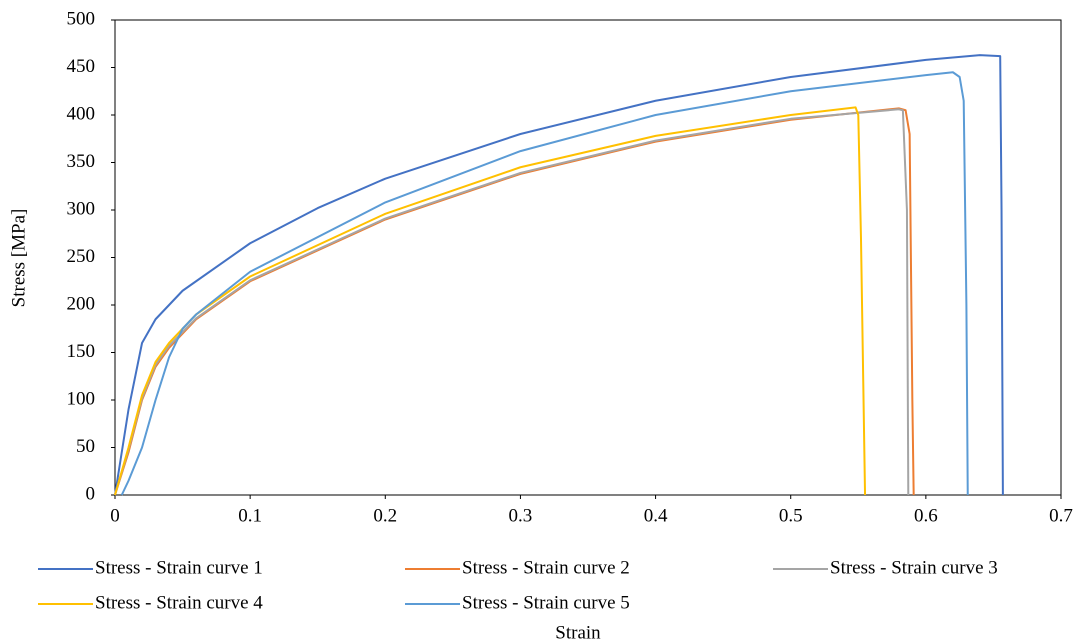  Describe the element at coordinates (81, 208) in the screenshot. I see `y-tick-label: 300` at that location.